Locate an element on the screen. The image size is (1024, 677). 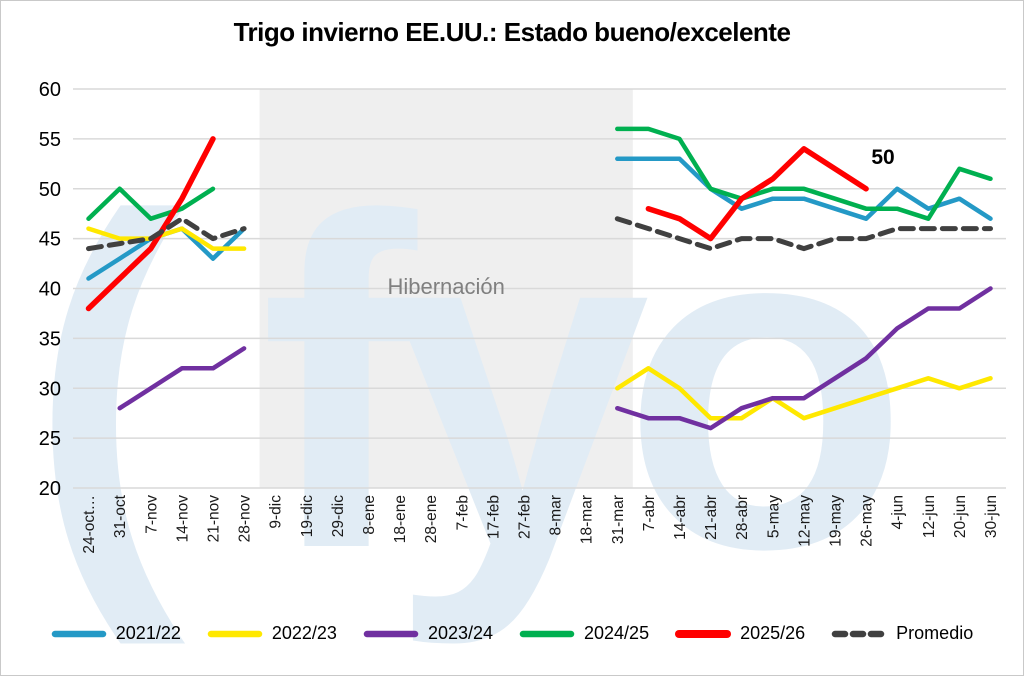
x-axis-tick-label: 7-feb is located at coordinates (462, 512).